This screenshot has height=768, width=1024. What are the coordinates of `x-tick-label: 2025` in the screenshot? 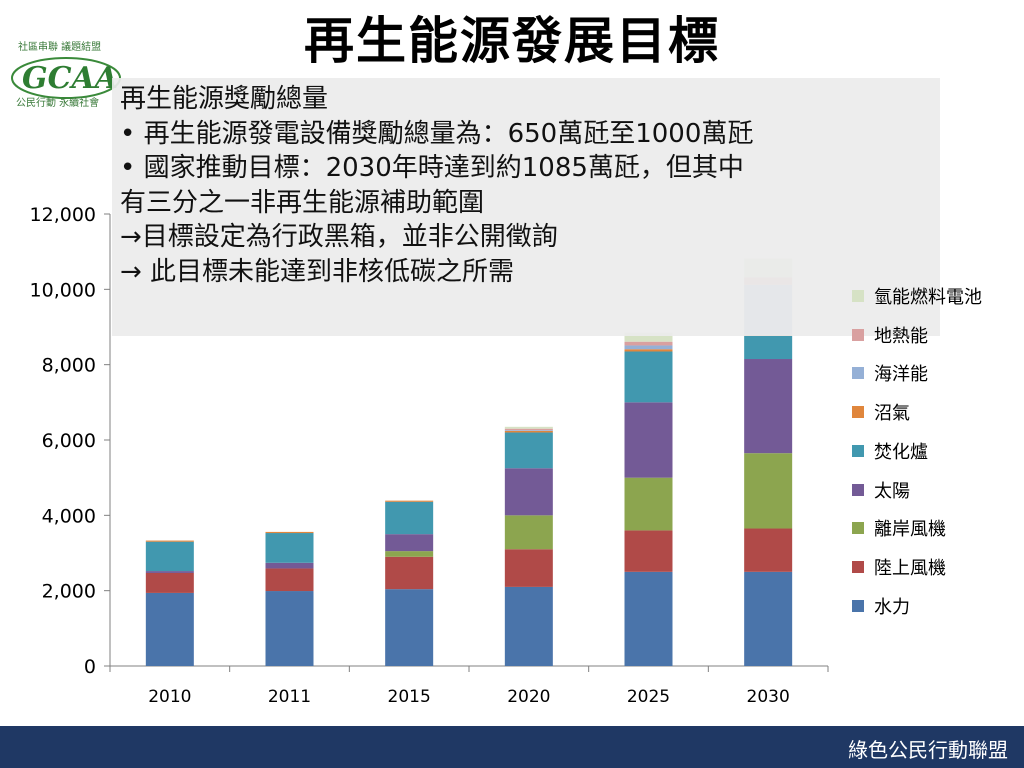 It's located at (648, 697).